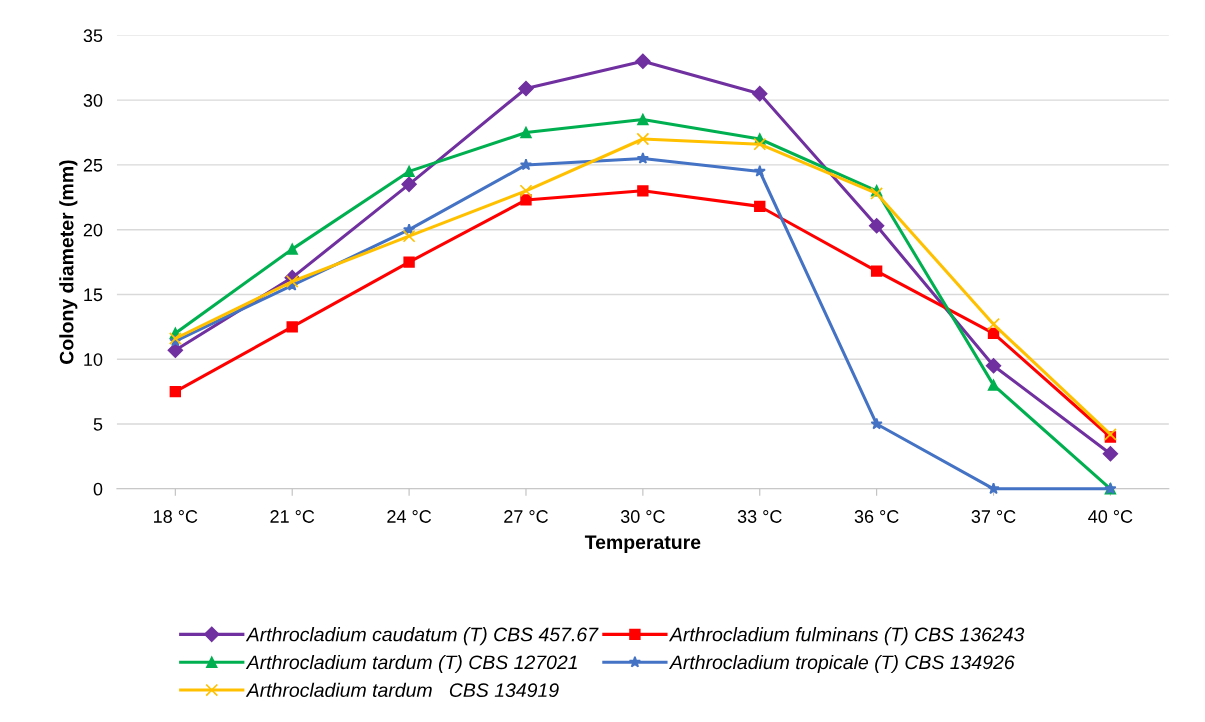 The height and width of the screenshot is (722, 1205). Describe the element at coordinates (292, 516) in the screenshot. I see `x-tick-label: 21 °C` at that location.